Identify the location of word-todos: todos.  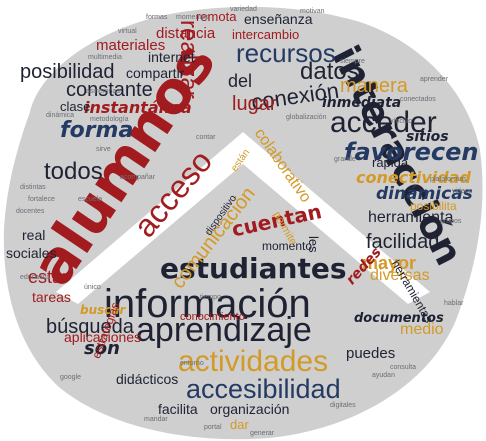
(73, 171).